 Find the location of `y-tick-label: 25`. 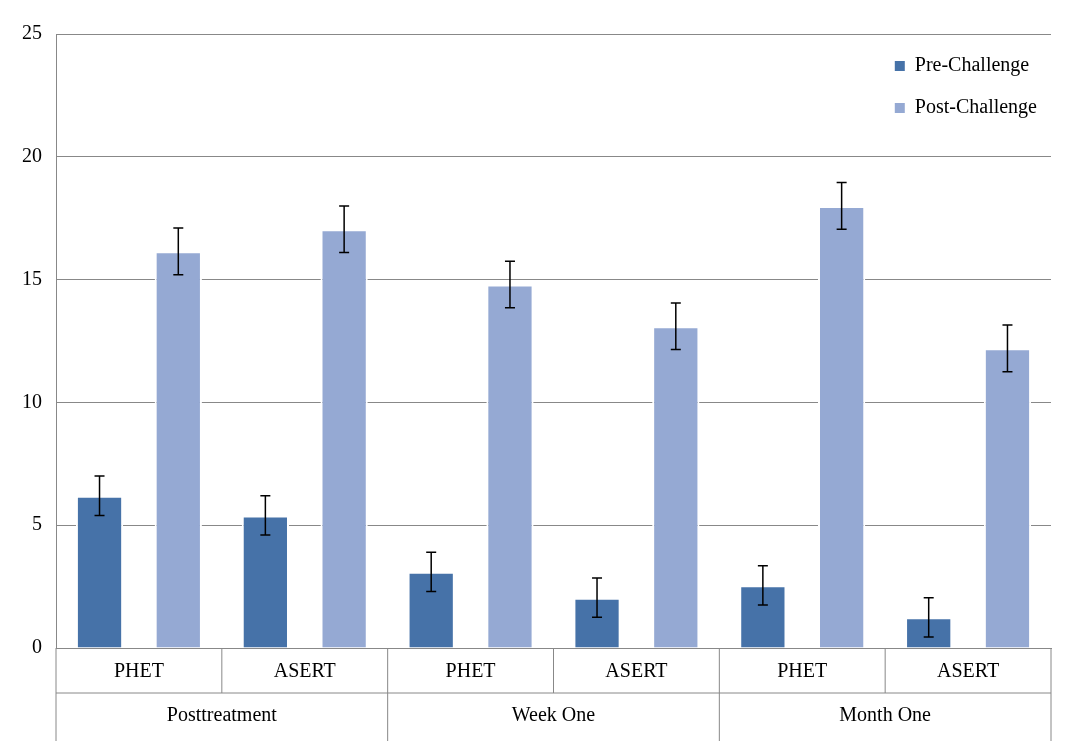

y-tick-label: 25 is located at coordinates (32, 32).